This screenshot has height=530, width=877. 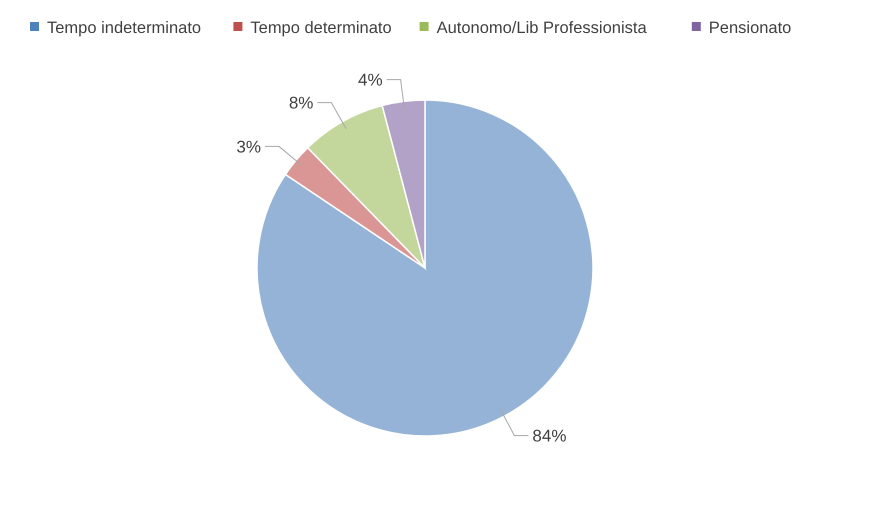 What do you see at coordinates (301, 103) in the screenshot?
I see `data-label: 8%` at bounding box center [301, 103].